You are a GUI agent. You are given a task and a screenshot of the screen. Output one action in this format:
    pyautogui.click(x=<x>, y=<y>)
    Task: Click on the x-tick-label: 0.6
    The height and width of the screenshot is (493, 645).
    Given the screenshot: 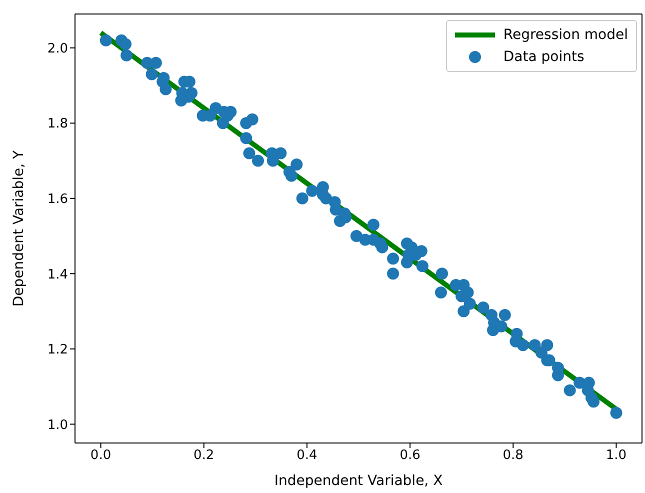 What is the action you would take?
    pyautogui.click(x=410, y=456)
    